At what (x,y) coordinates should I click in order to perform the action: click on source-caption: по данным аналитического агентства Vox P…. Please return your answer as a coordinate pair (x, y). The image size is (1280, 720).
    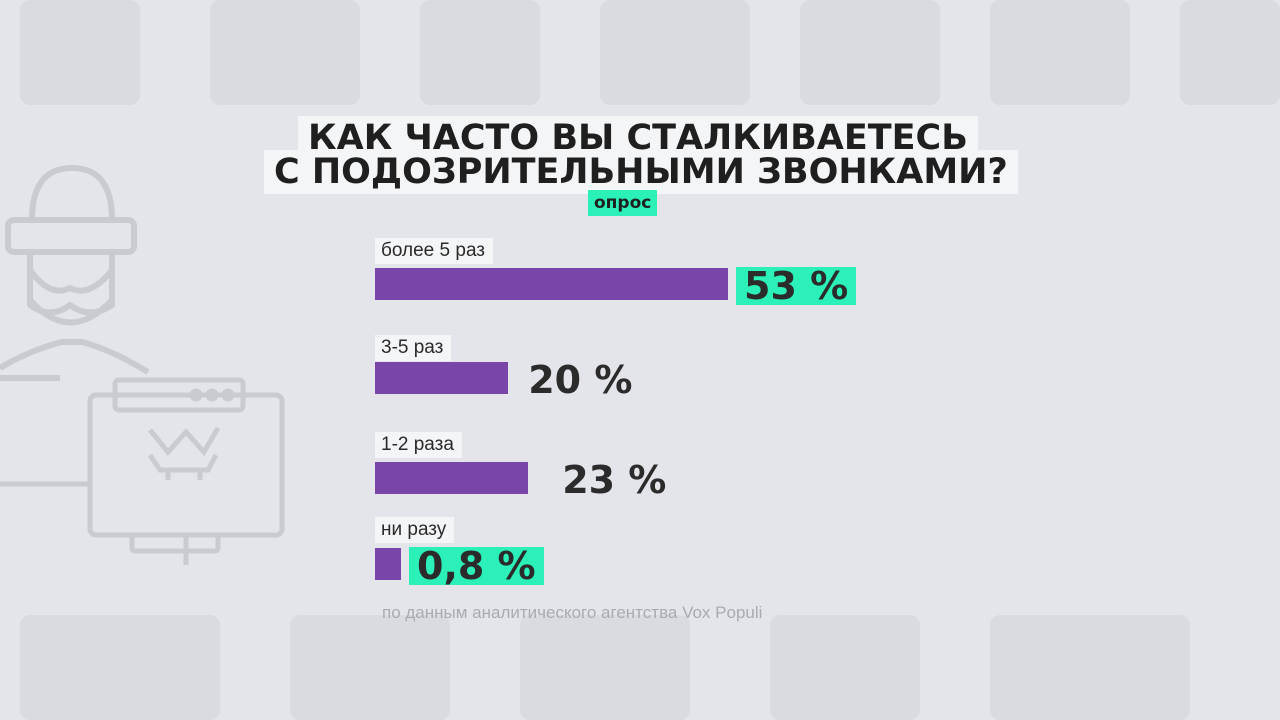
    Looking at the image, I should click on (572, 612).